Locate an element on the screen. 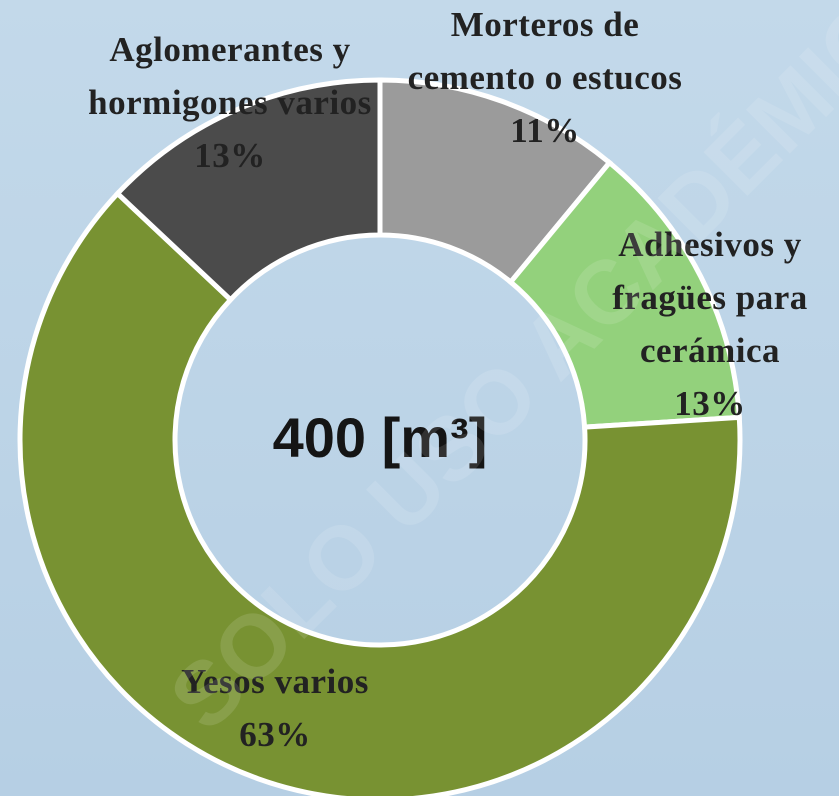 Image resolution: width=839 pixels, height=796 pixels. value-label: 11% is located at coordinates (545, 130).